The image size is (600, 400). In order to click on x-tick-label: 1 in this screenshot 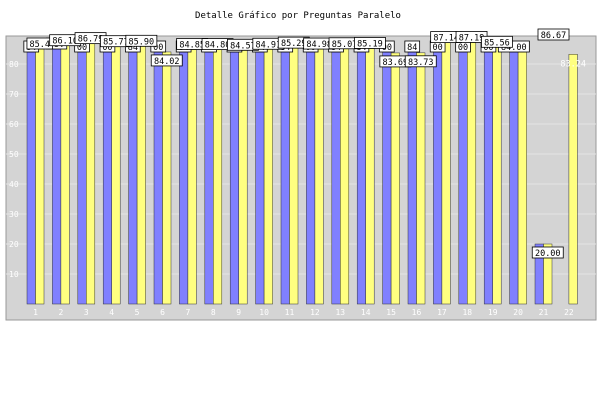, I will do `click(35, 312)`.